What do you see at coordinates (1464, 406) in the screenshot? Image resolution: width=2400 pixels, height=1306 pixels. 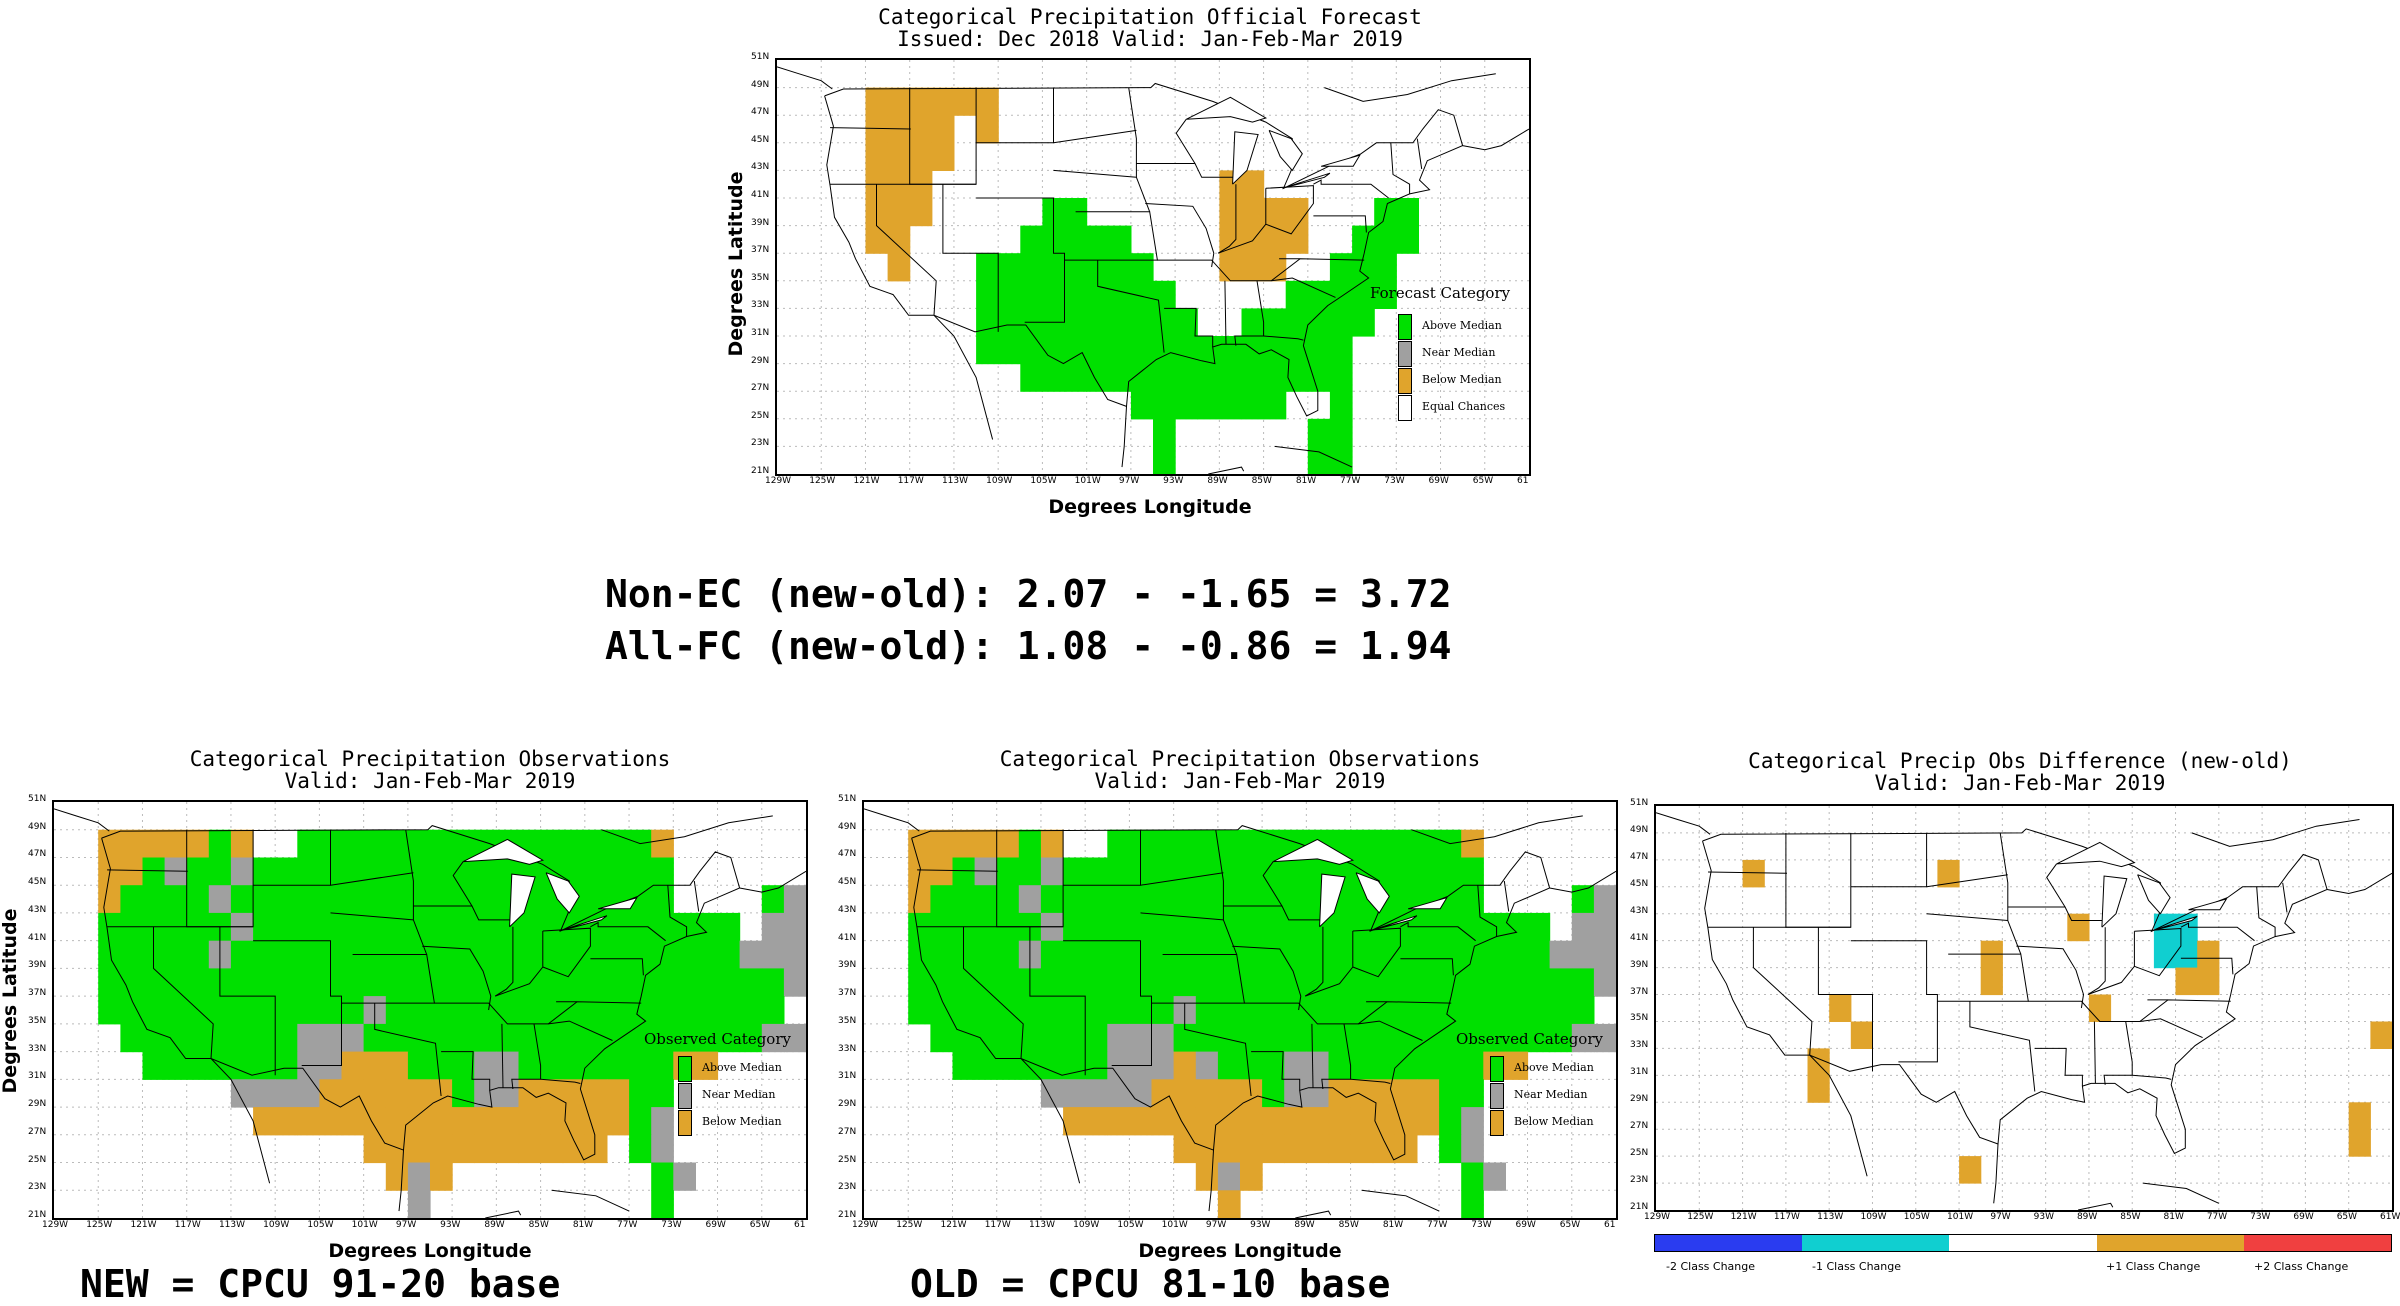 I see `legend-label: Equal Chances` at bounding box center [1464, 406].